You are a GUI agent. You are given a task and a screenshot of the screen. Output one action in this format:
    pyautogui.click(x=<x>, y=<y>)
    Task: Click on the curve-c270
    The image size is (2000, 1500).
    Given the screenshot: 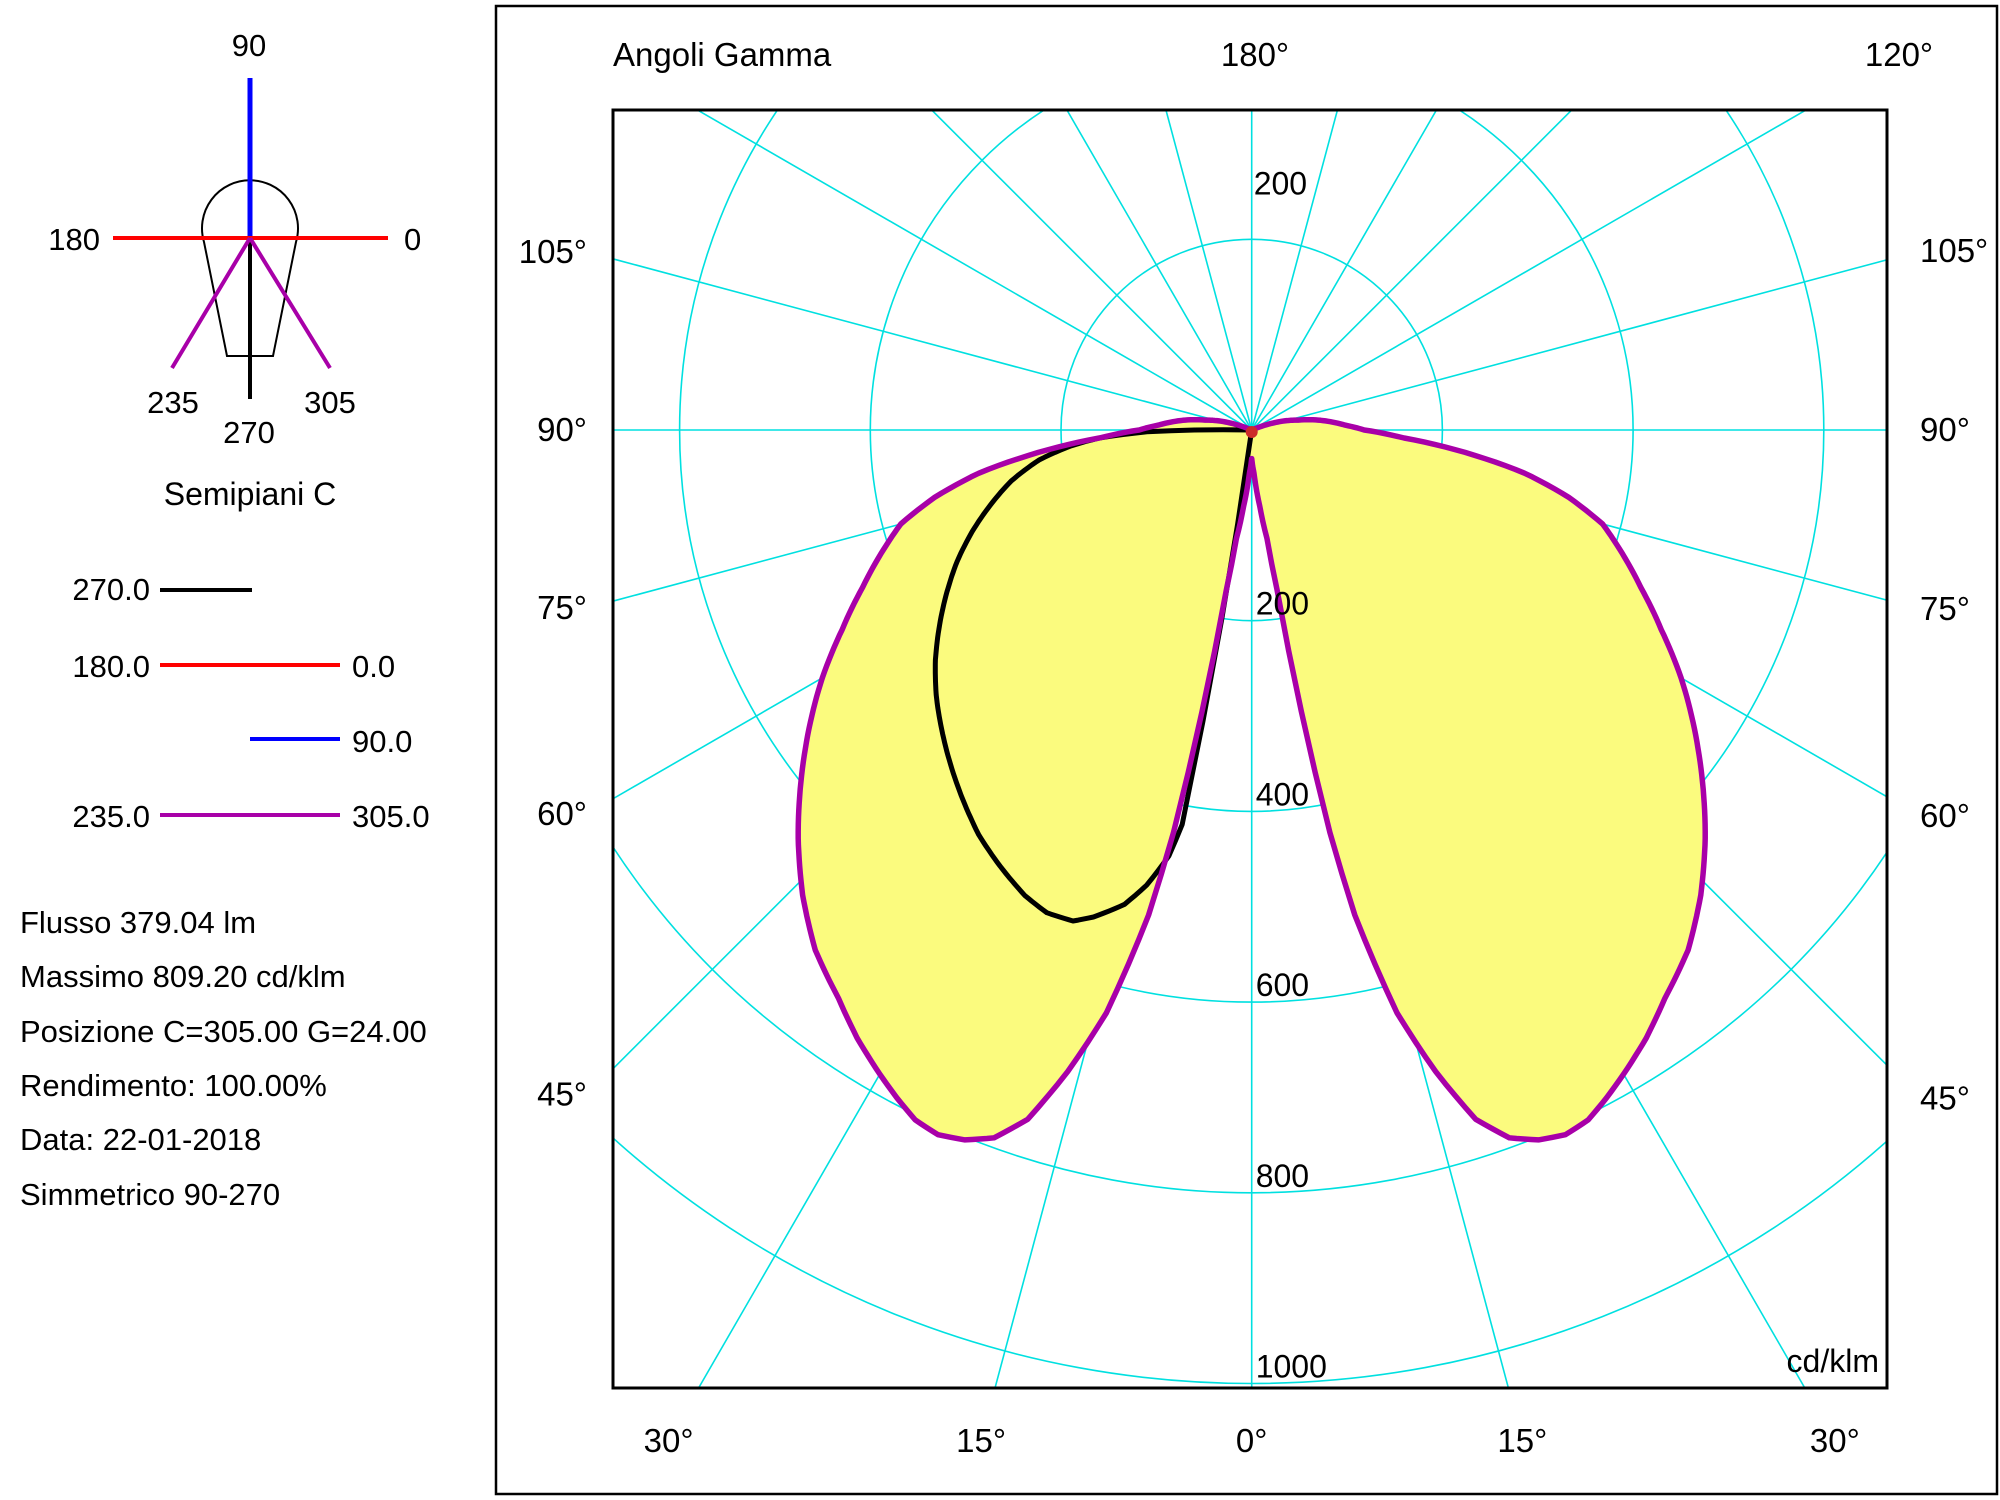 What is the action you would take?
    pyautogui.click(x=1093, y=675)
    